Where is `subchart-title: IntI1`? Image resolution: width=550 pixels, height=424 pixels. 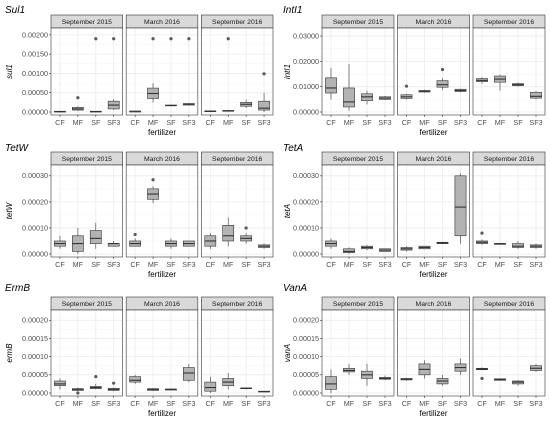
subchart-title: IntI1 is located at coordinates (292, 10).